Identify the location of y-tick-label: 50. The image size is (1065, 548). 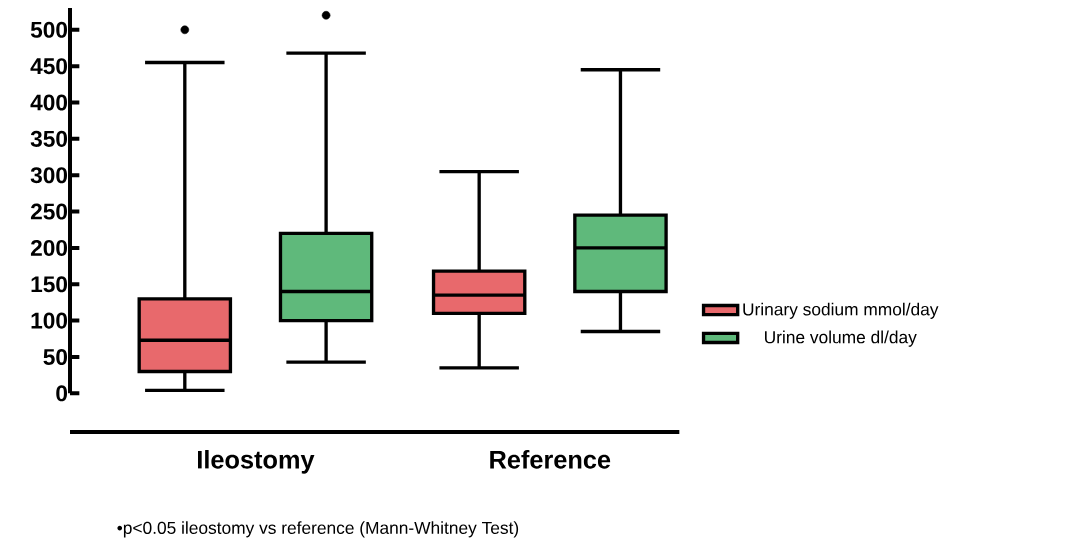
(55, 356).